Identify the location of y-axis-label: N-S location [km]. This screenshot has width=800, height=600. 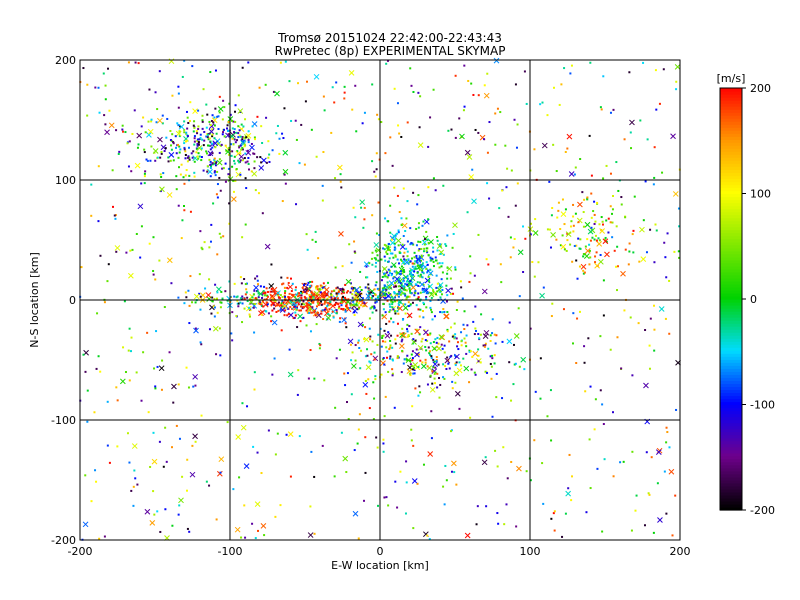
(34, 300).